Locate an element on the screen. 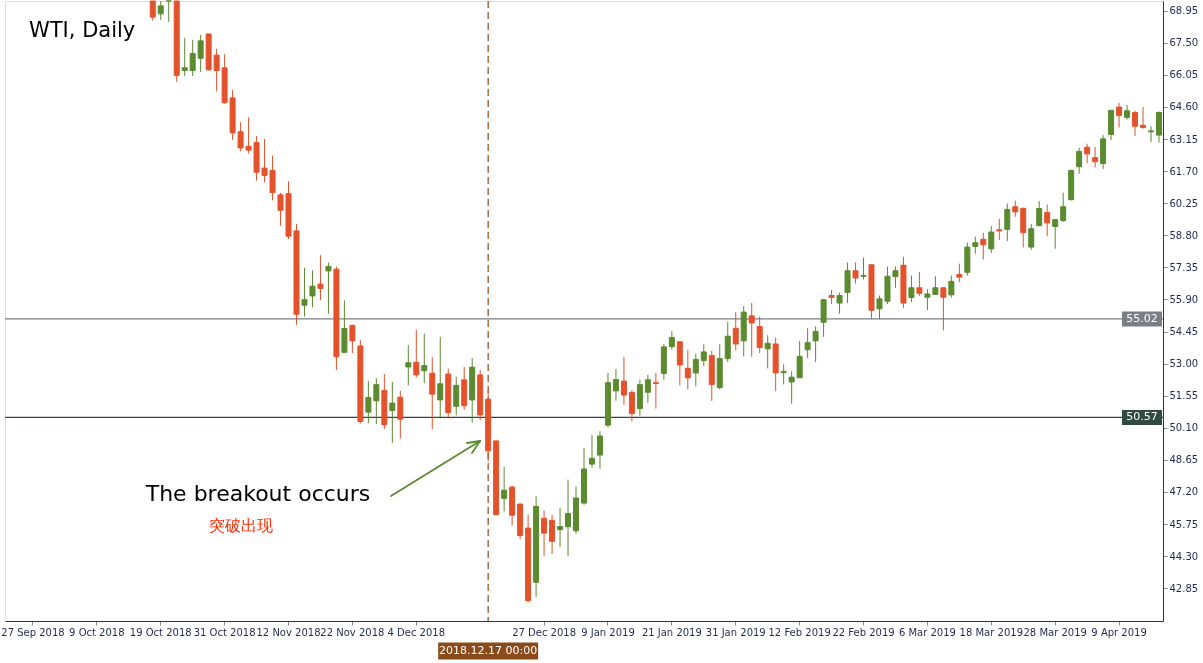 The image size is (1203, 663). x-tick-label: 31 Oct 2018 is located at coordinates (224, 632).